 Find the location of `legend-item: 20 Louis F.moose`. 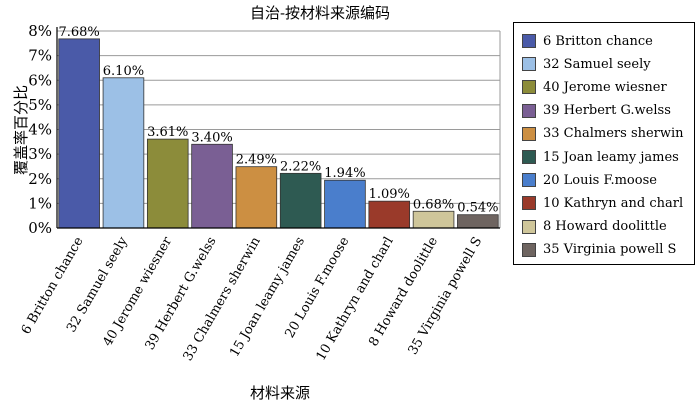

legend-item: 20 Louis F.moose is located at coordinates (589, 180).